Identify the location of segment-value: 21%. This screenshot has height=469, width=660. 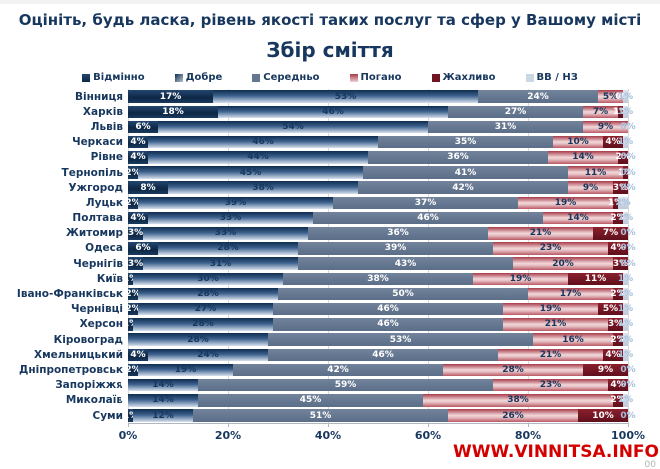
(540, 233).